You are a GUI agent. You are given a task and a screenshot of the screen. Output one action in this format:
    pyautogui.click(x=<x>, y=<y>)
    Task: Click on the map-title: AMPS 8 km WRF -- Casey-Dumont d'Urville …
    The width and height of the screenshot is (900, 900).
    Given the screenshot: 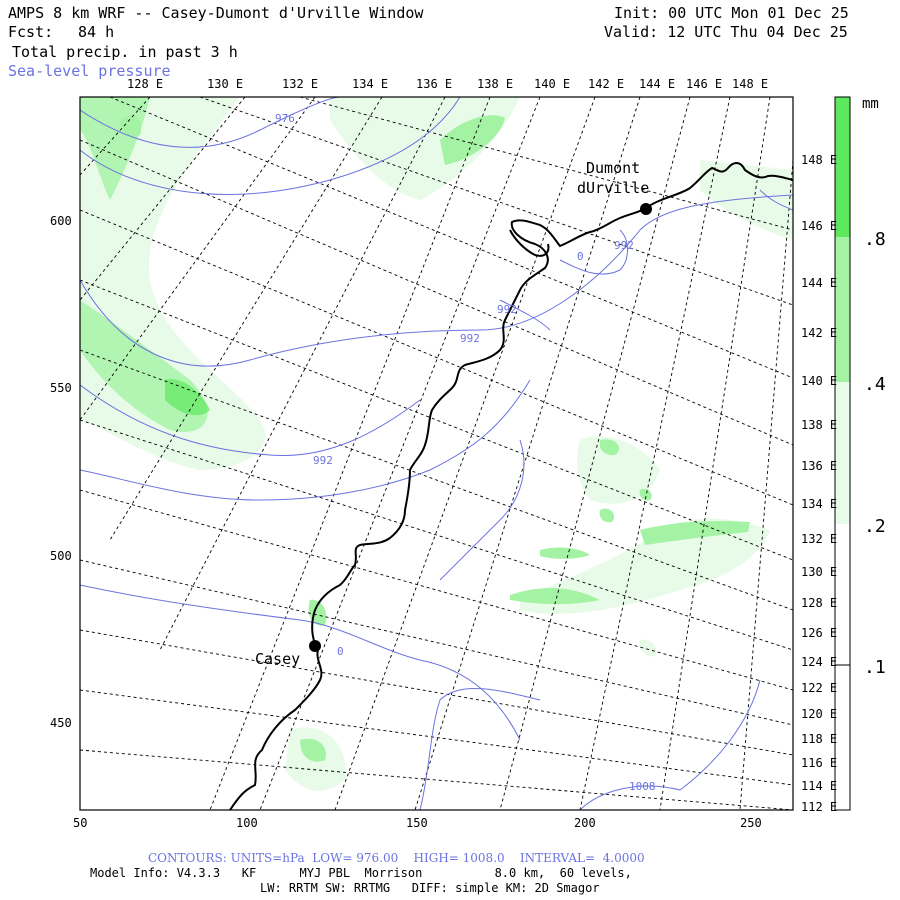 What is the action you would take?
    pyautogui.click(x=216, y=13)
    